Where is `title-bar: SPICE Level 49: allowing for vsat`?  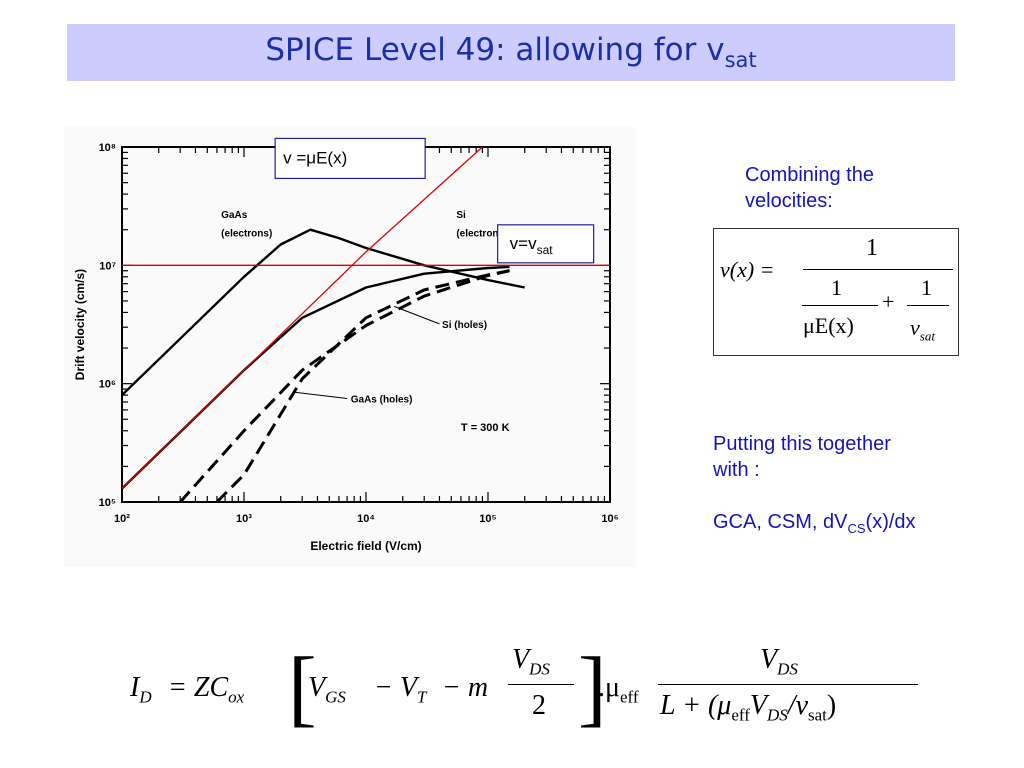 title-bar: SPICE Level 49: allowing for vsat is located at coordinates (511, 52).